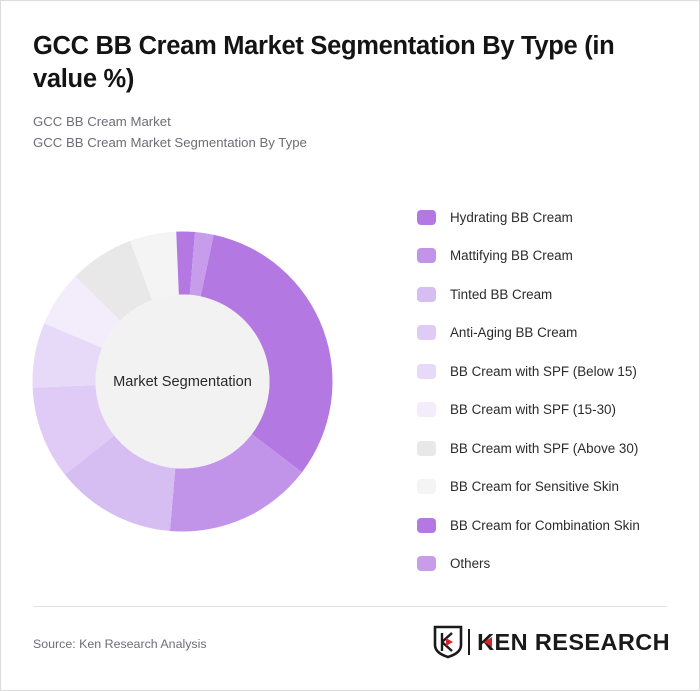  Describe the element at coordinates (350, 606) in the screenshot. I see `footer-divider` at that location.